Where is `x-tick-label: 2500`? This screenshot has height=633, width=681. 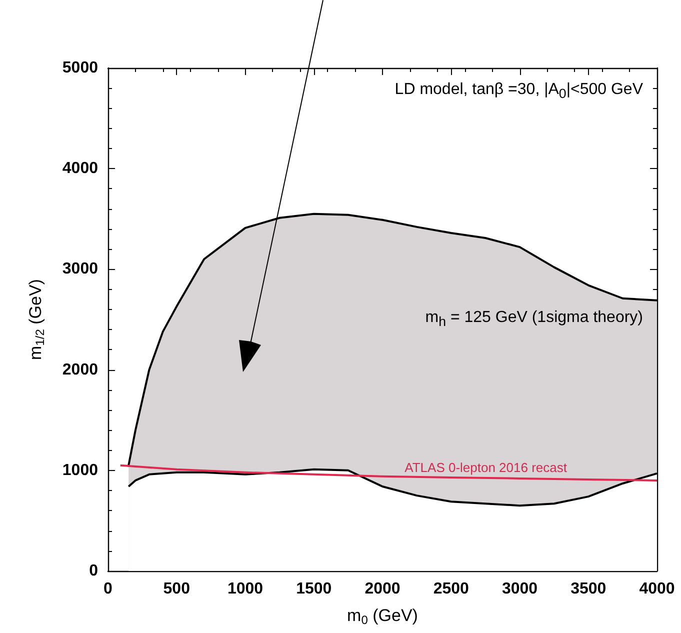 x-tick-label: 2500 is located at coordinates (451, 589).